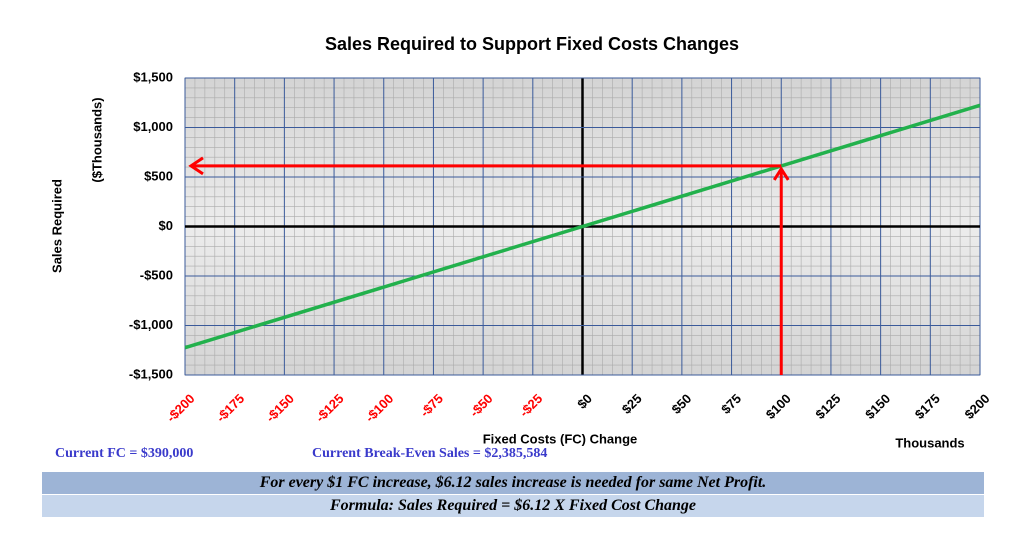  What do you see at coordinates (927, 406) in the screenshot?
I see `x-tick-label: $175` at bounding box center [927, 406].